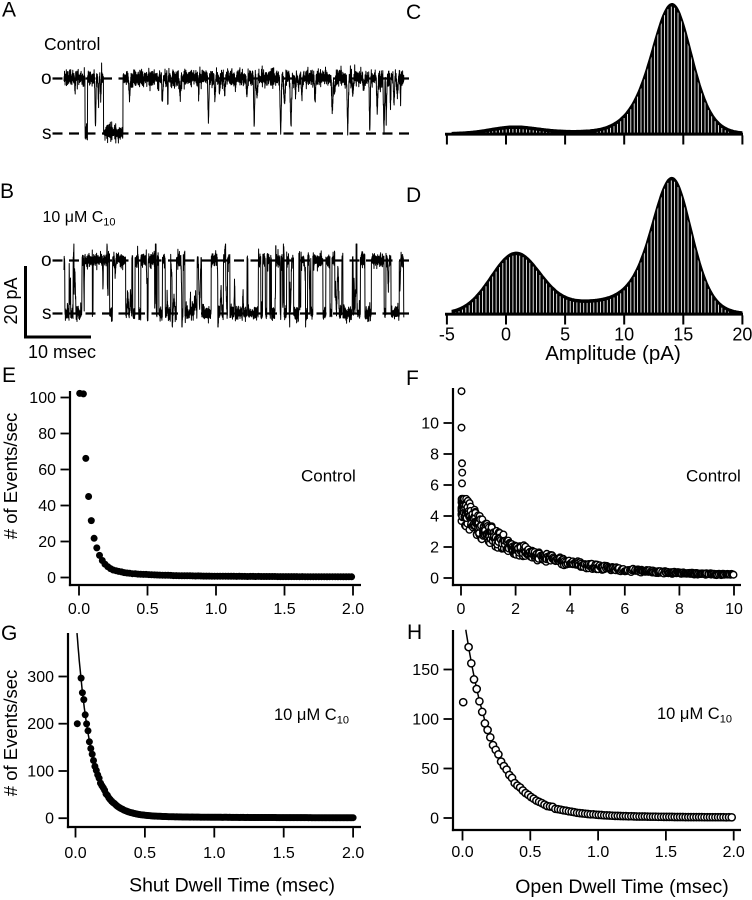 Image resolution: width=752 pixels, height=900 pixels. What do you see at coordinates (62, 352) in the screenshot?
I see `svg-text: 10 msec` at bounding box center [62, 352].